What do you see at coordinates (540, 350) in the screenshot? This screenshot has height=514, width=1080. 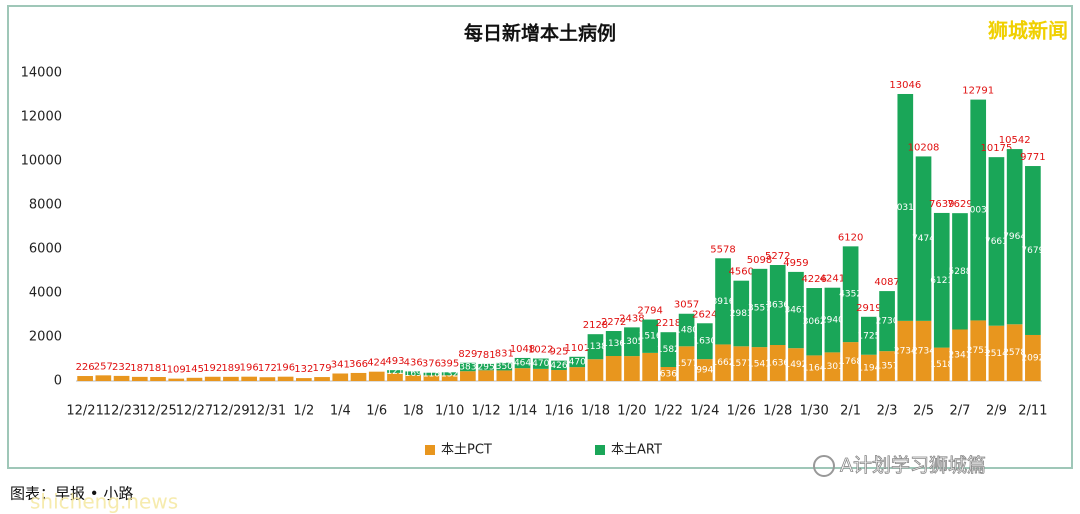 I see `total-label: 1022` at bounding box center [540, 350].